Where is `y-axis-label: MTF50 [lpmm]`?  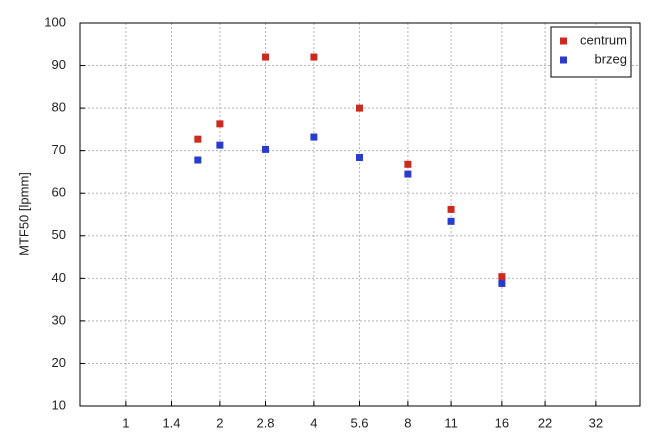 y-axis-label: MTF50 [lpmm] is located at coordinates (23, 214).